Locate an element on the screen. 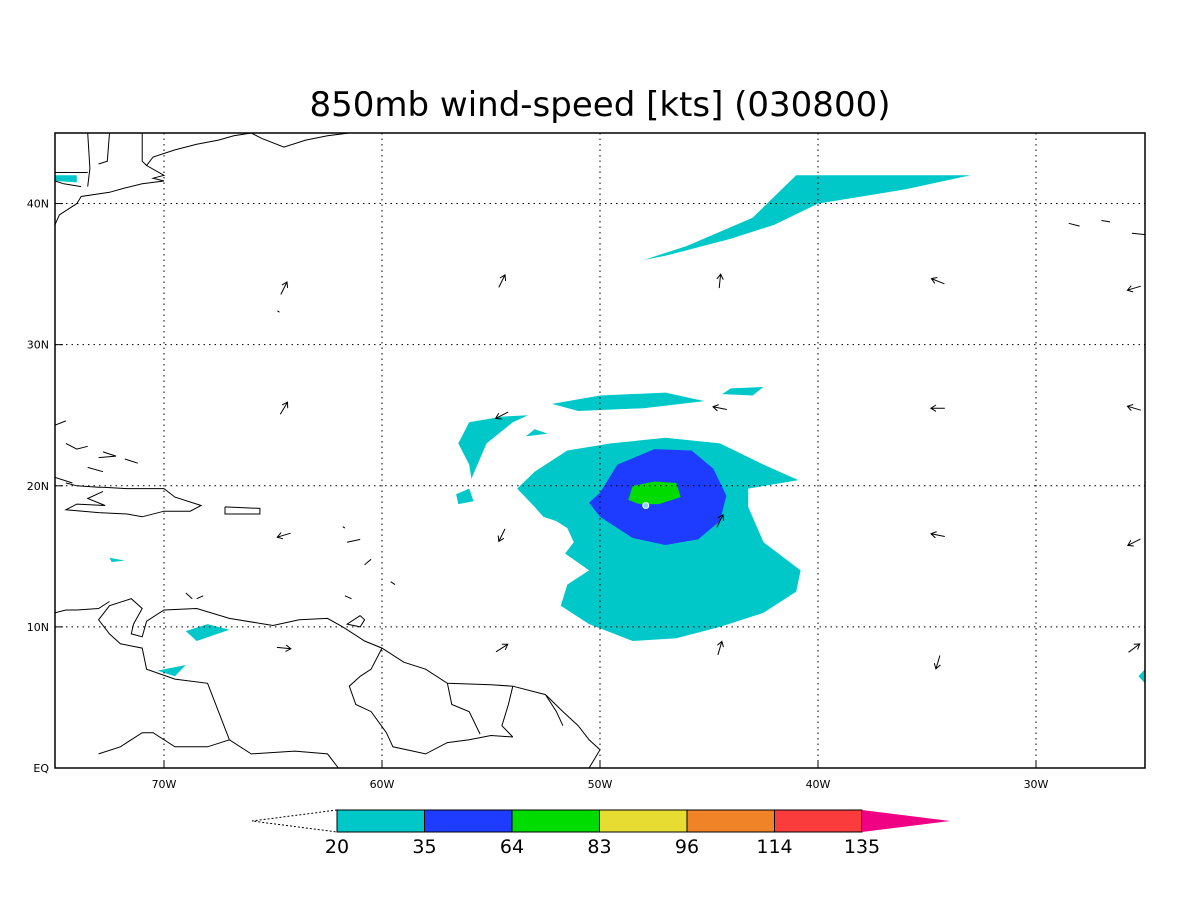 This screenshot has width=1200, height=900. colorbar-level-label: 96 is located at coordinates (687, 847).